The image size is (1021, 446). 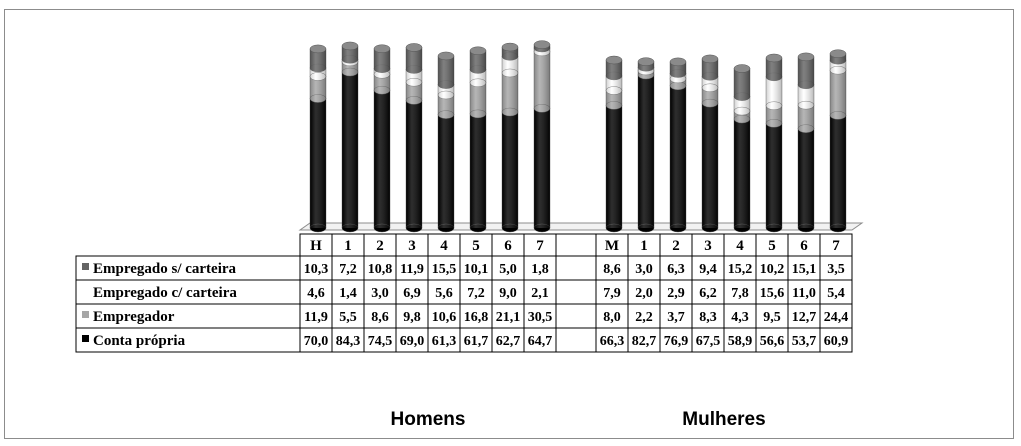 I want to click on tick-label-mulheres-7: 7, so click(x=836, y=246).